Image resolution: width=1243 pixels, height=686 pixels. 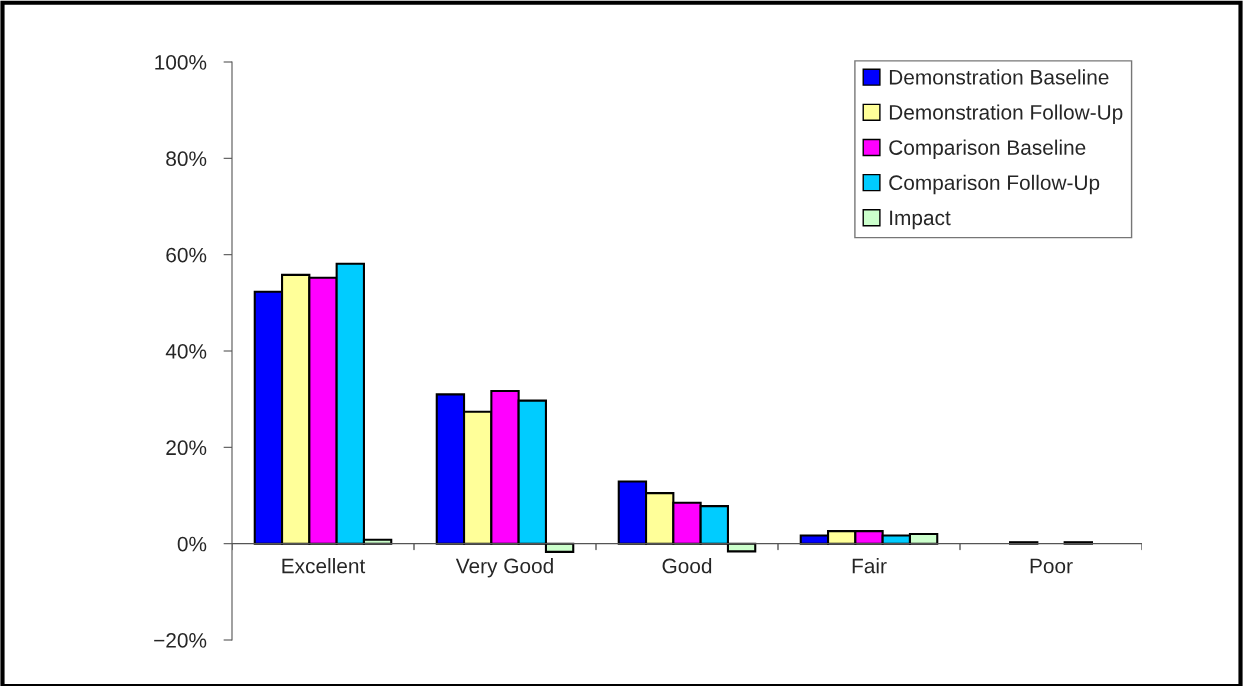 What do you see at coordinates (999, 77) in the screenshot?
I see `legend-label: Demonstration Baseline` at bounding box center [999, 77].